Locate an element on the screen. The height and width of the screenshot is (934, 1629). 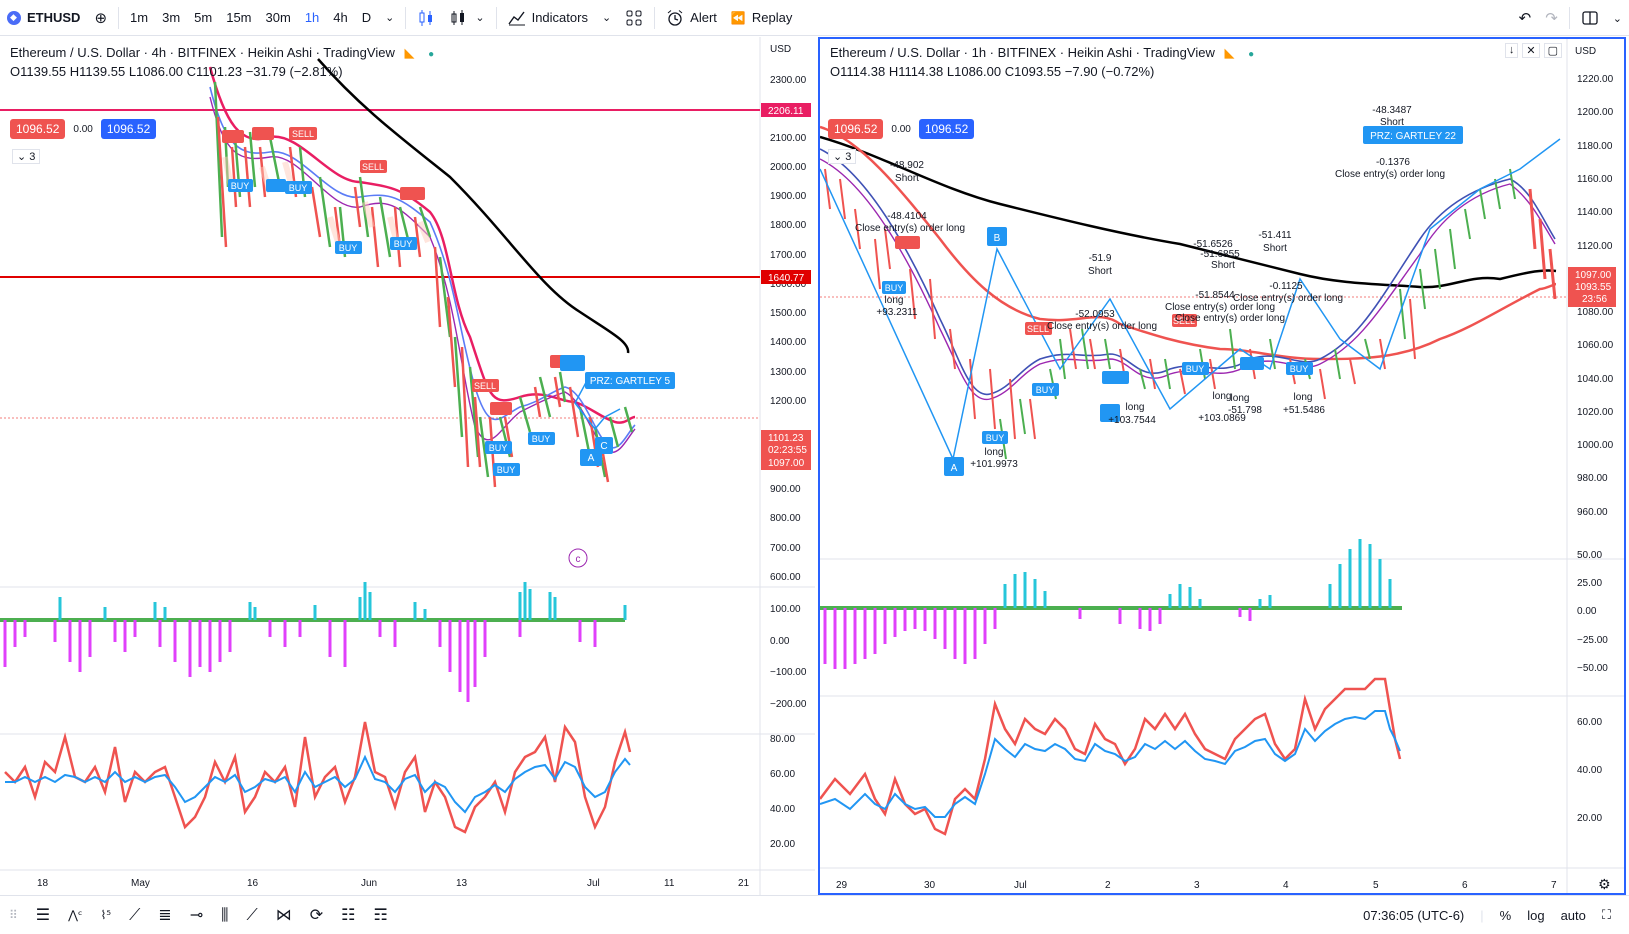
cycle-icon: ⟳ is located at coordinates (316, 914).